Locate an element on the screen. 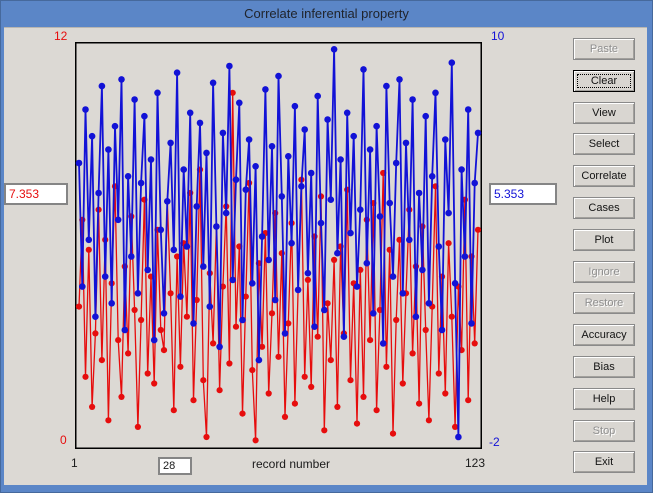  button-label: Select is located at coordinates (604, 144).